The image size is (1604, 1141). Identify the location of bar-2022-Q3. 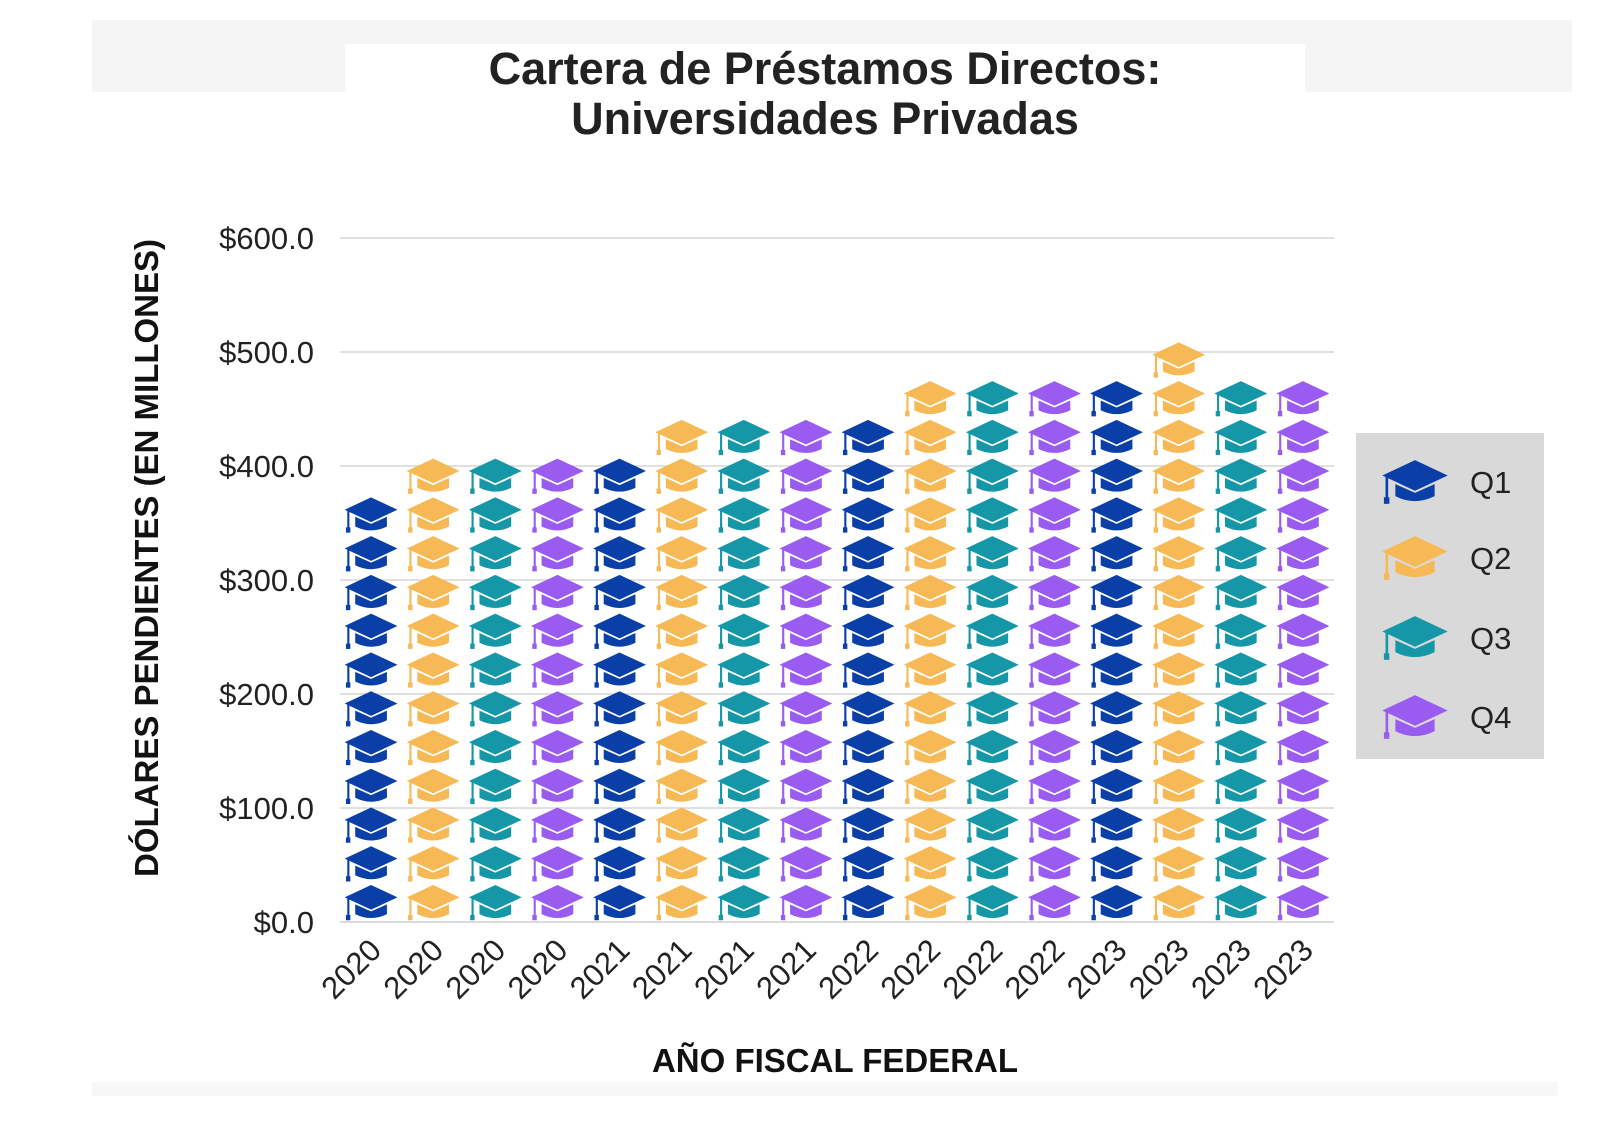
(992, 649).